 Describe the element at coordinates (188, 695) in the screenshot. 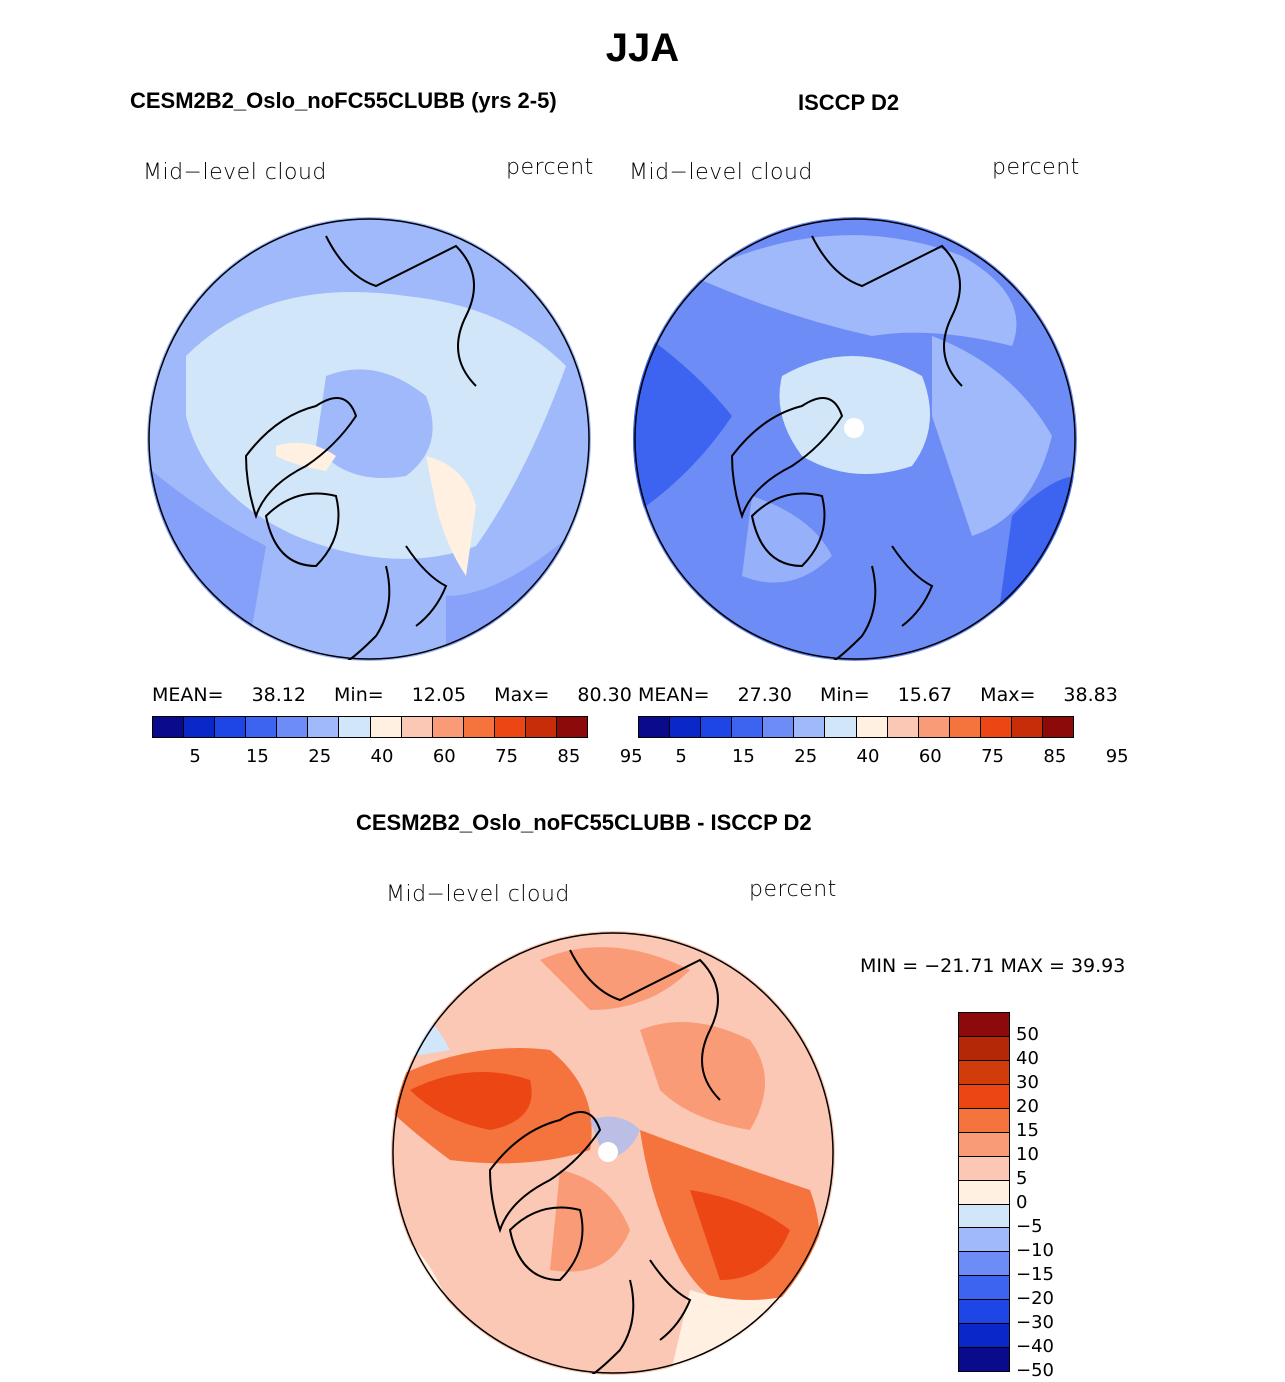

I see `model-mean-label: MEAN=` at that location.